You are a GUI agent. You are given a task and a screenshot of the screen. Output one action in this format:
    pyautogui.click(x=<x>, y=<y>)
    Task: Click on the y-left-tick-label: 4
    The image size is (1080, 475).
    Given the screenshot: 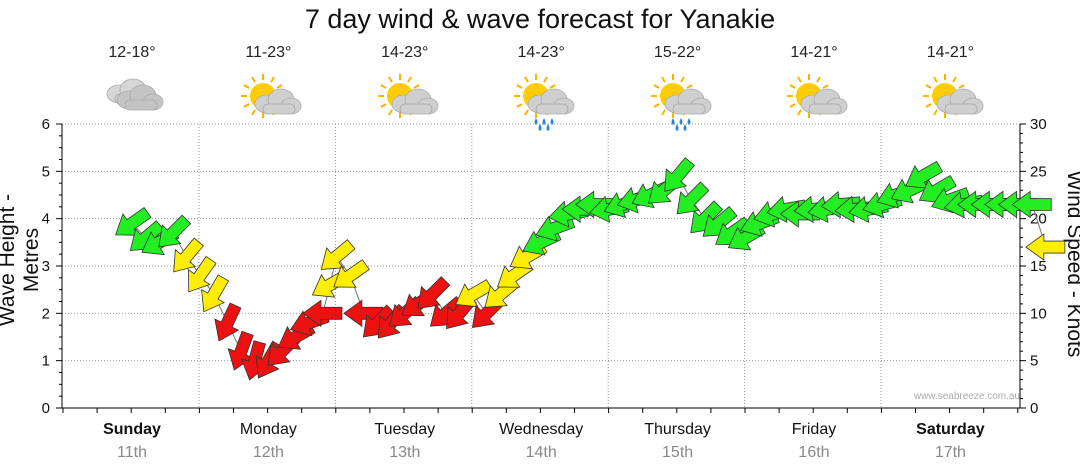 What is the action you would take?
    pyautogui.click(x=46, y=219)
    